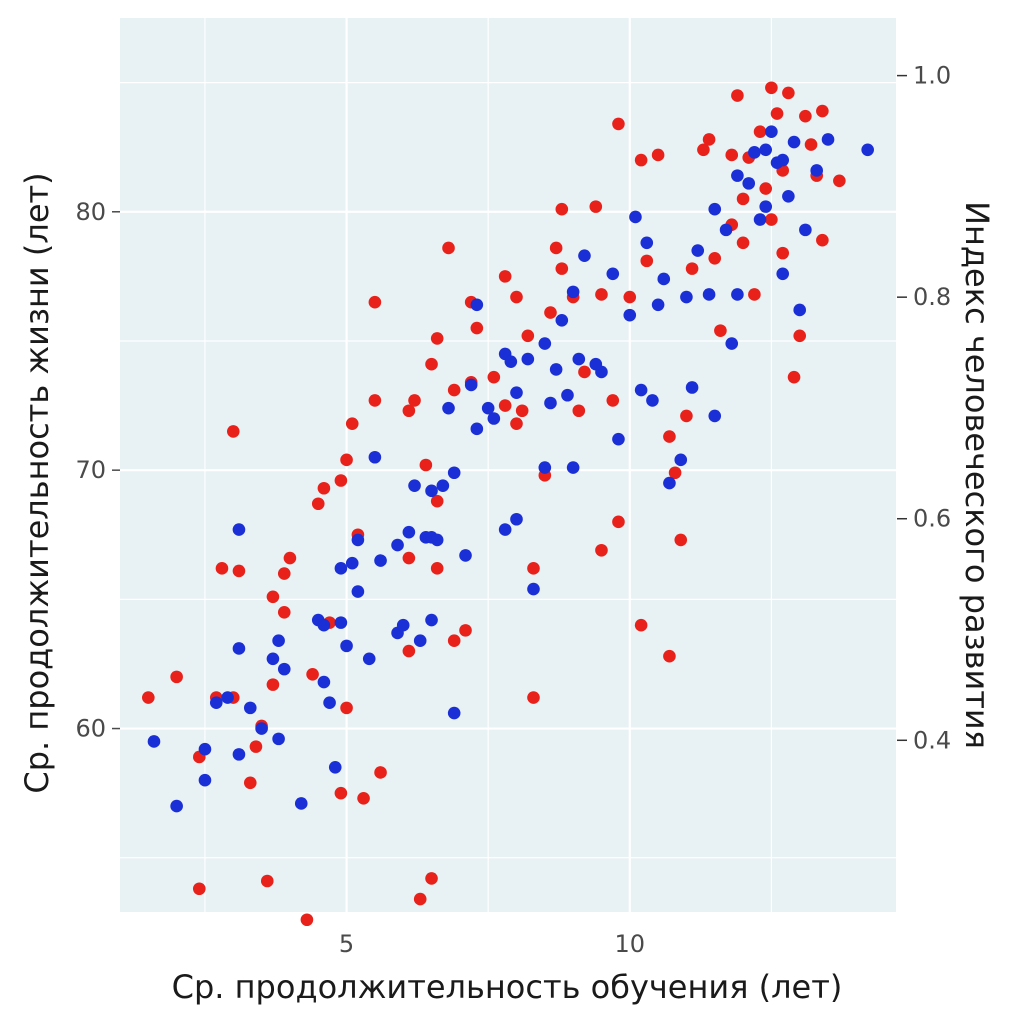 This screenshot has width=1024, height=1024. What do you see at coordinates (932, 297) in the screenshot?
I see `y2-tick-label: 0.8` at bounding box center [932, 297].